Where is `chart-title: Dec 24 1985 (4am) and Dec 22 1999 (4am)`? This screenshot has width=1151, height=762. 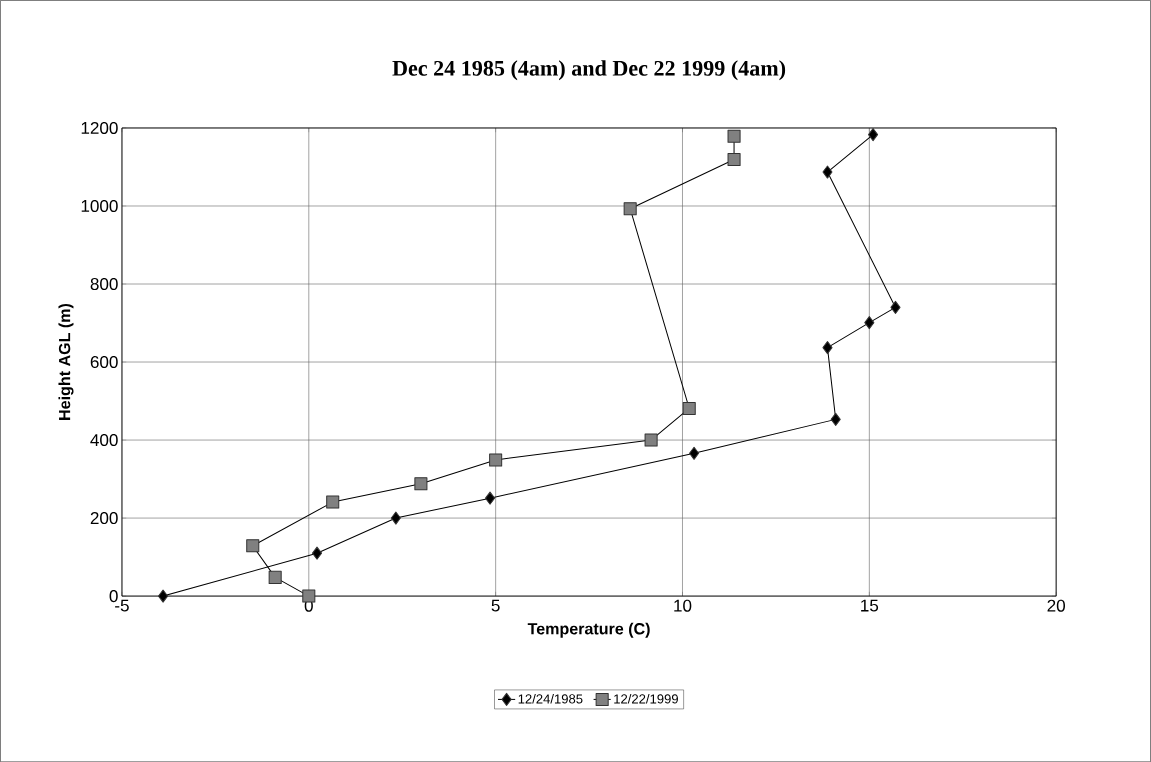
chart-title: Dec 24 1985 (4am) and Dec 22 1999 (4am) is located at coordinates (589, 70).